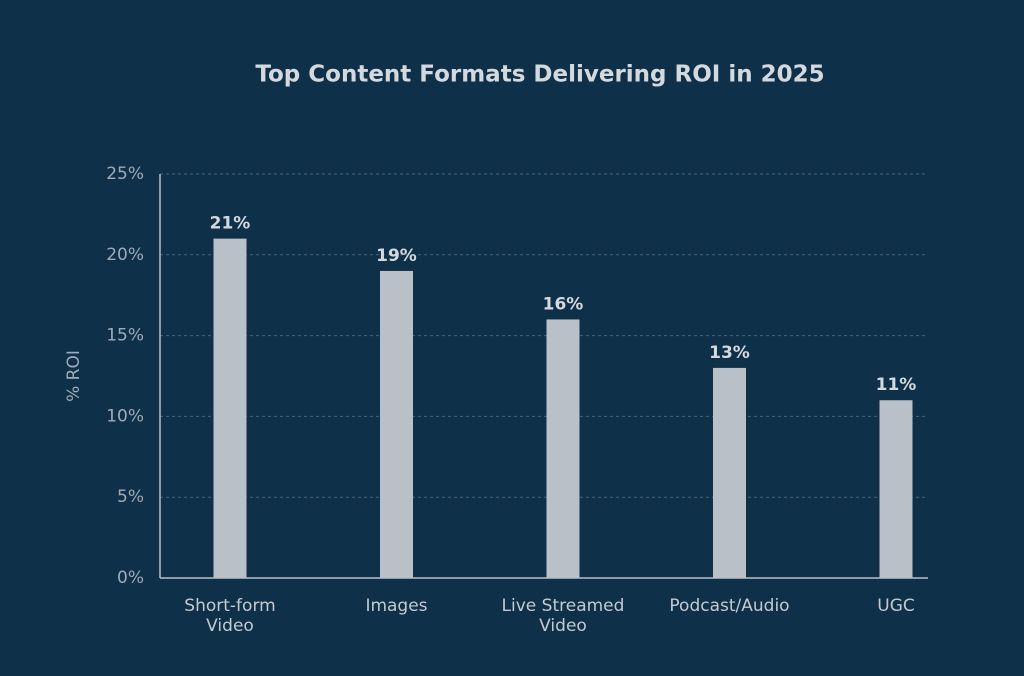 The image size is (1024, 676). What do you see at coordinates (896, 606) in the screenshot?
I see `x-tick-label: UGC` at bounding box center [896, 606].